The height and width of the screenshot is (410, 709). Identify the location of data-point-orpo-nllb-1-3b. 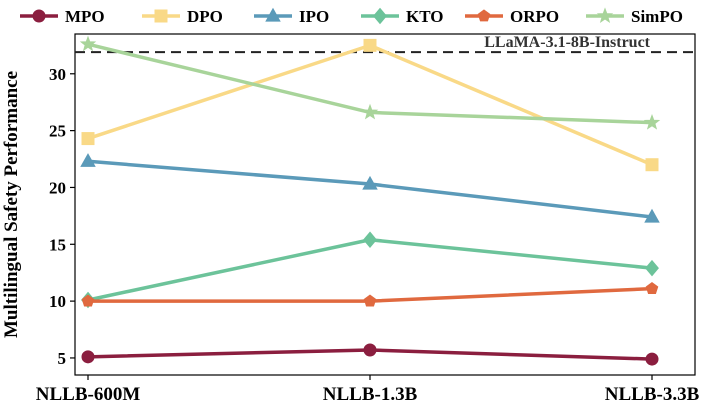
(370, 300).